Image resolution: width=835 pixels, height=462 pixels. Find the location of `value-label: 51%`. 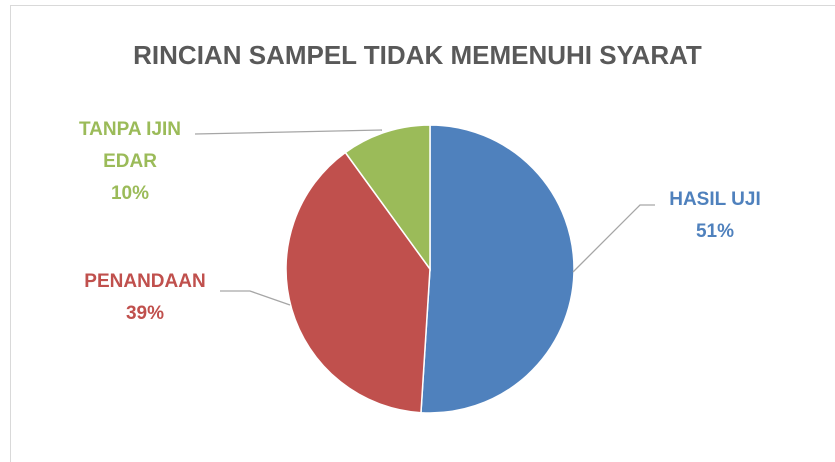

value-label: 51% is located at coordinates (715, 231).